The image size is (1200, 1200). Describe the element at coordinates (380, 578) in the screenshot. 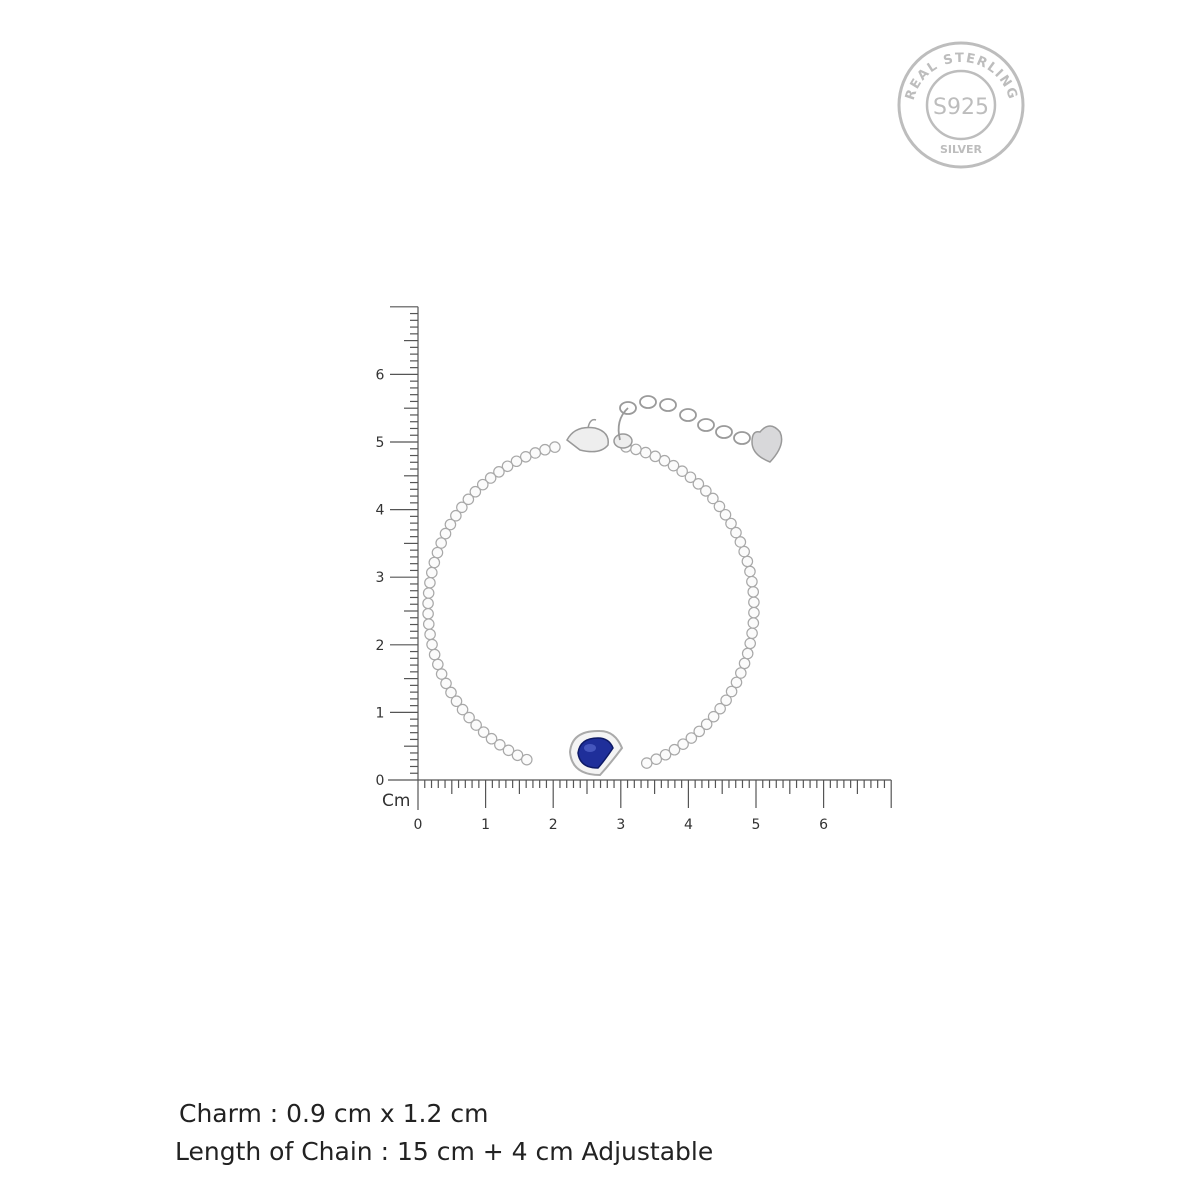

I see `y-tick-label: 3` at that location.